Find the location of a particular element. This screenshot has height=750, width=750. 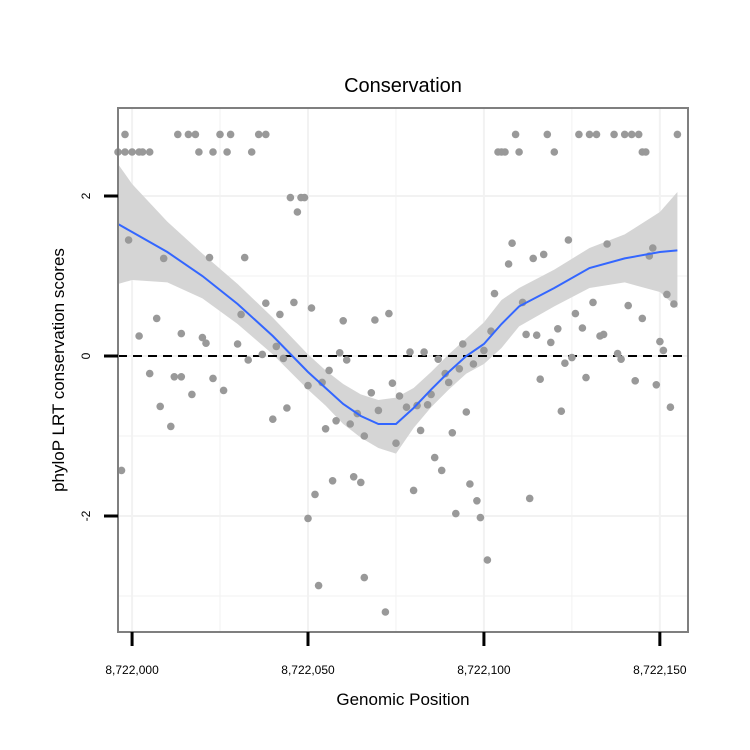

x-tick-label: 8,722,150 is located at coordinates (660, 670).